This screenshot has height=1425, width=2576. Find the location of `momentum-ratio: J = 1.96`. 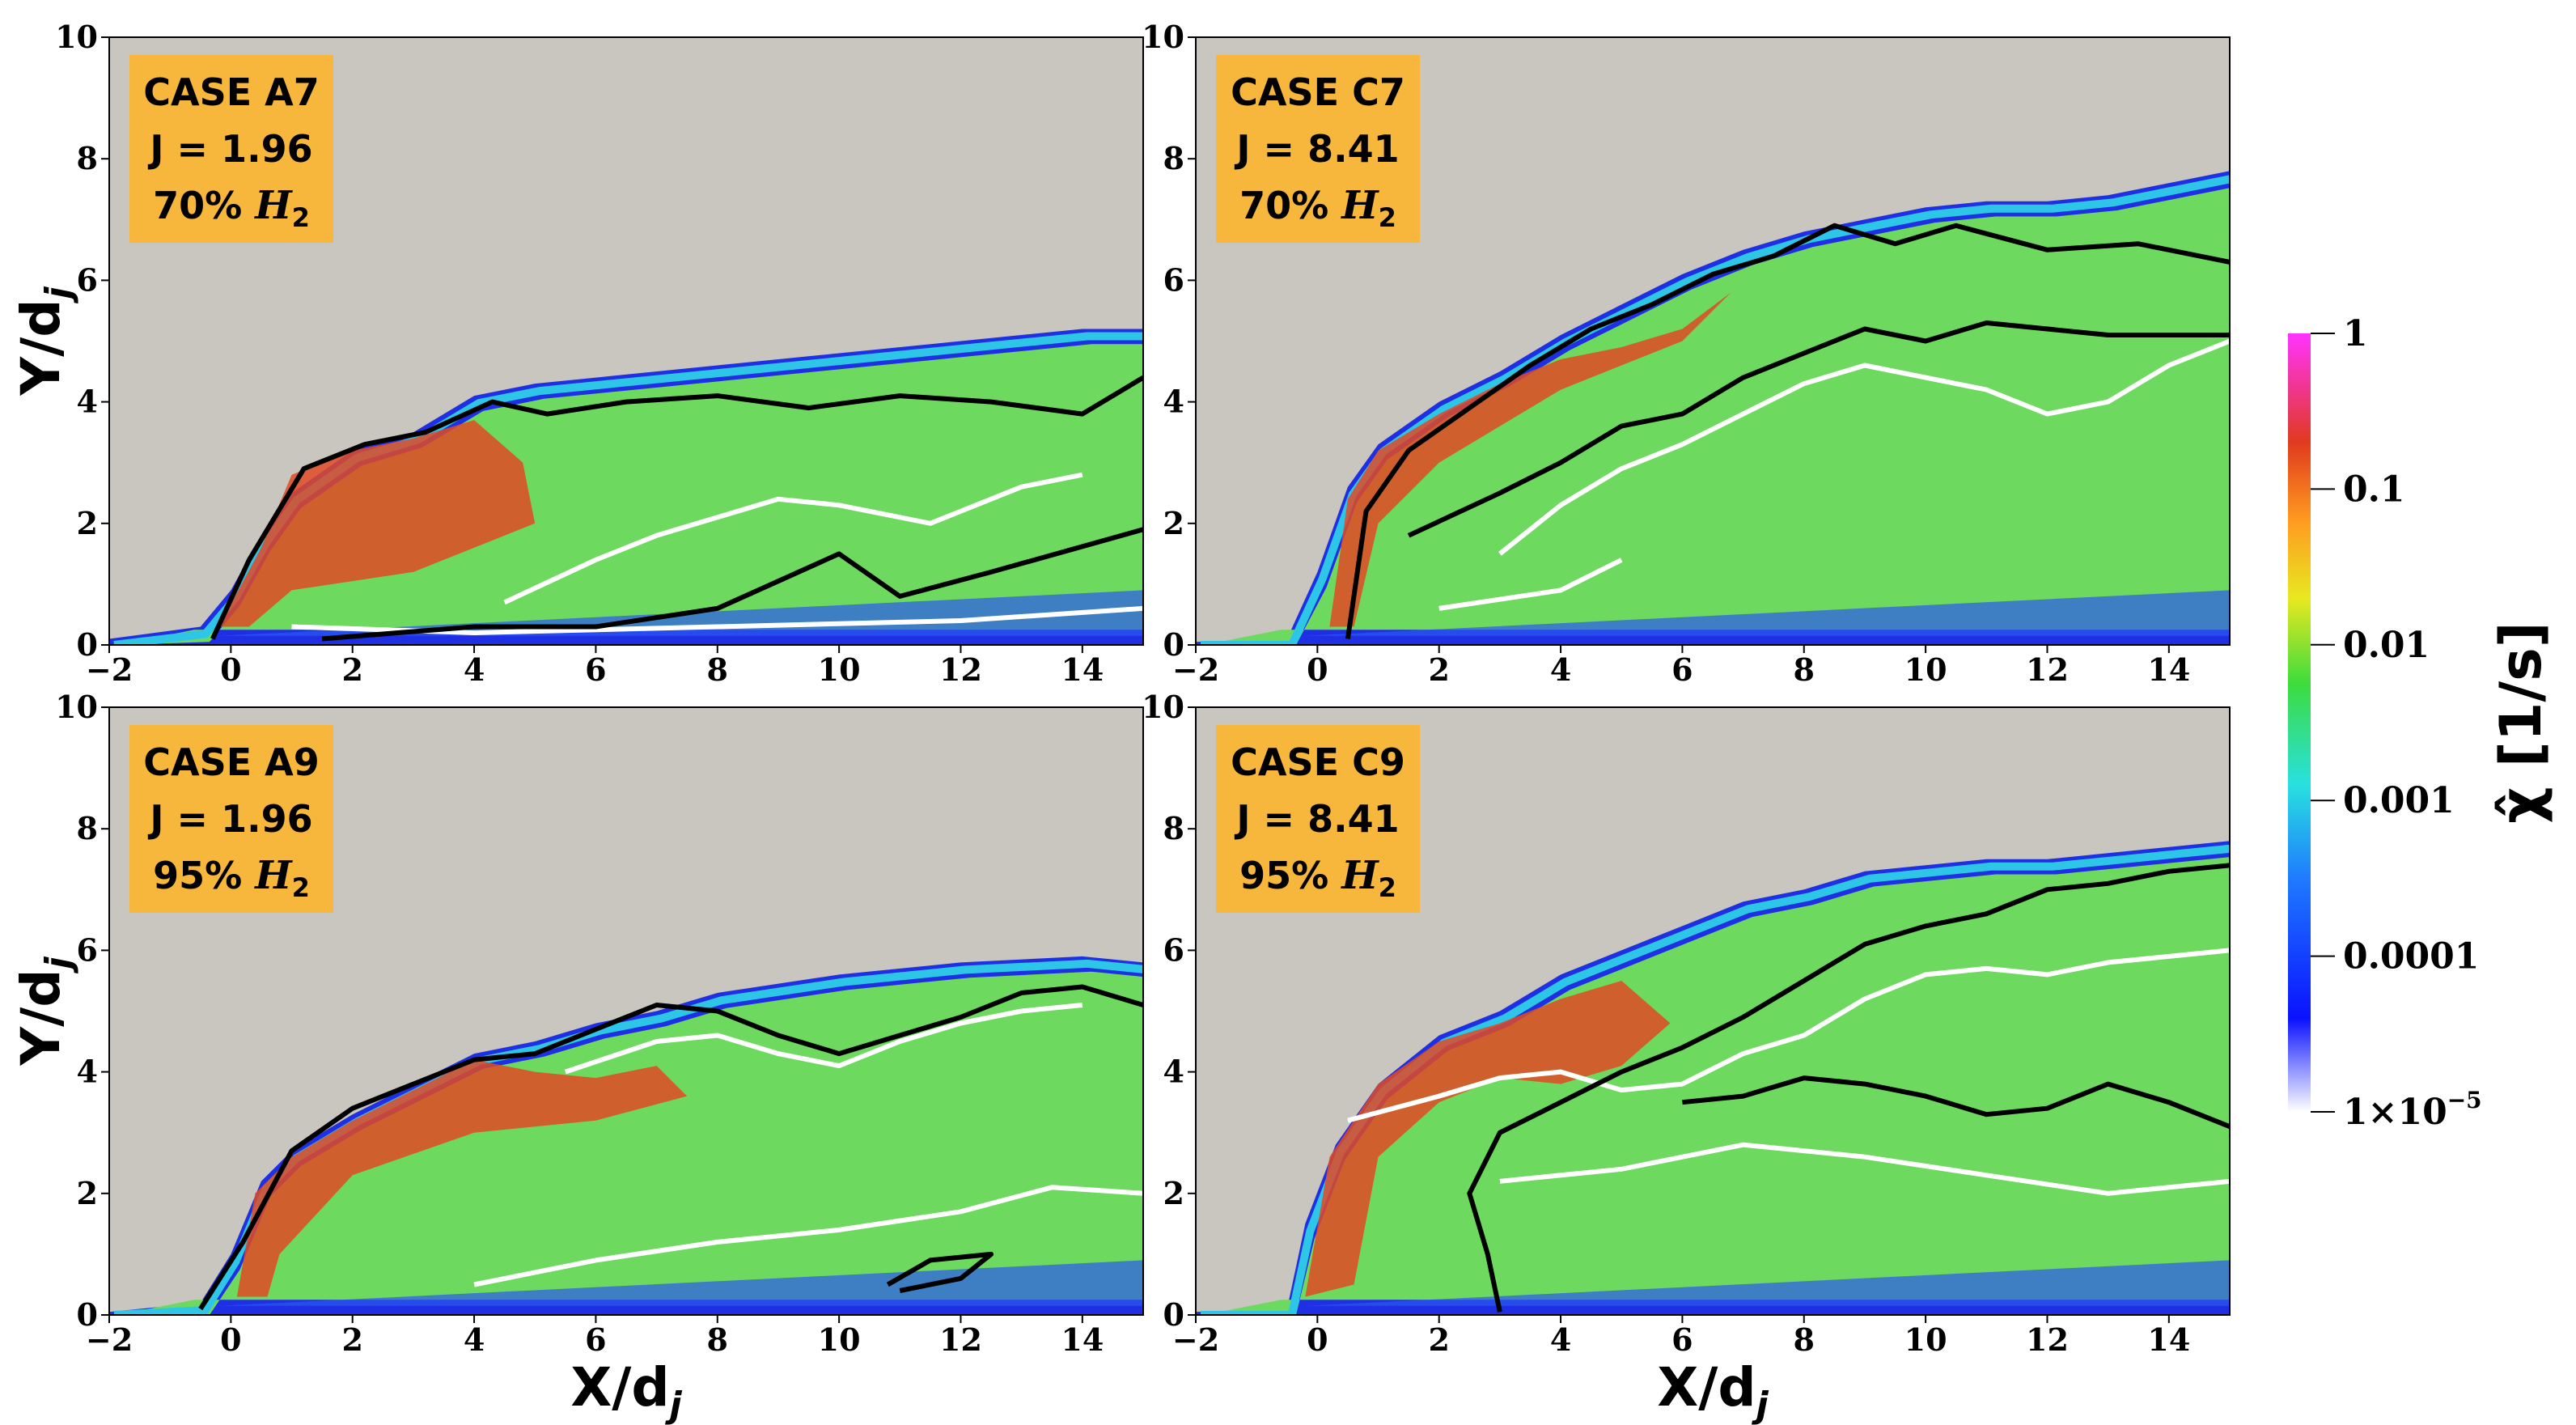

momentum-ratio: J = 1.96 is located at coordinates (229, 819).